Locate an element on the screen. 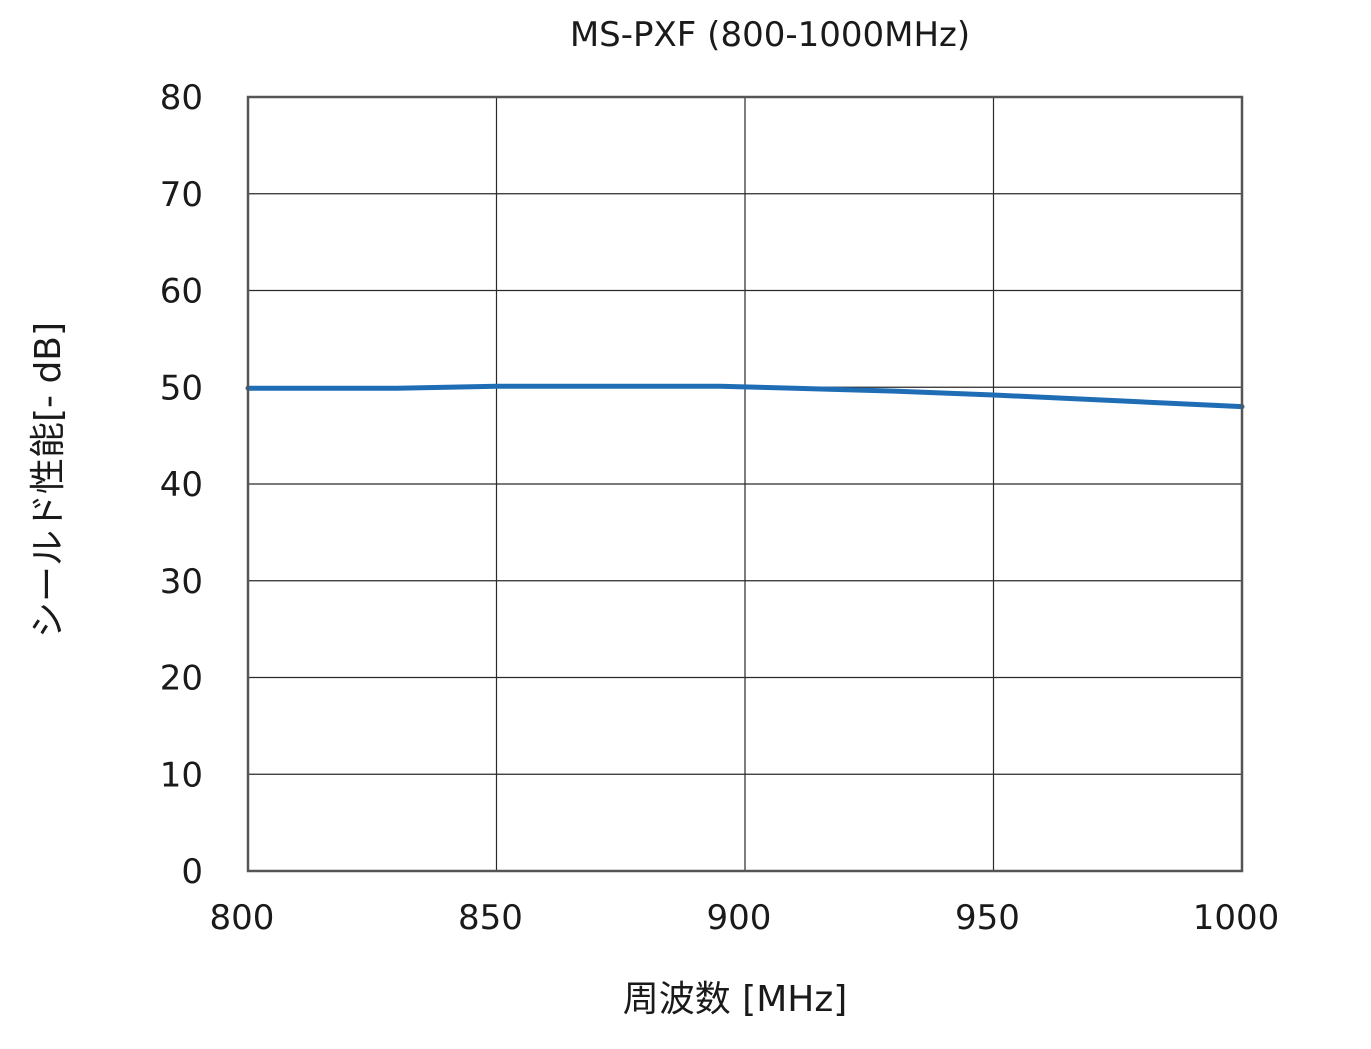 The height and width of the screenshot is (1049, 1371). x-tick-label: 900 is located at coordinates (739, 918).